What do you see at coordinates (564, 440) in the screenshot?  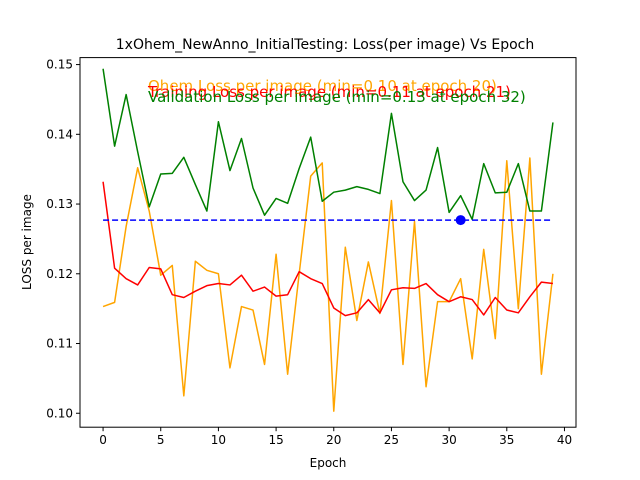 I see `x-tick-label: 40` at bounding box center [564, 440].